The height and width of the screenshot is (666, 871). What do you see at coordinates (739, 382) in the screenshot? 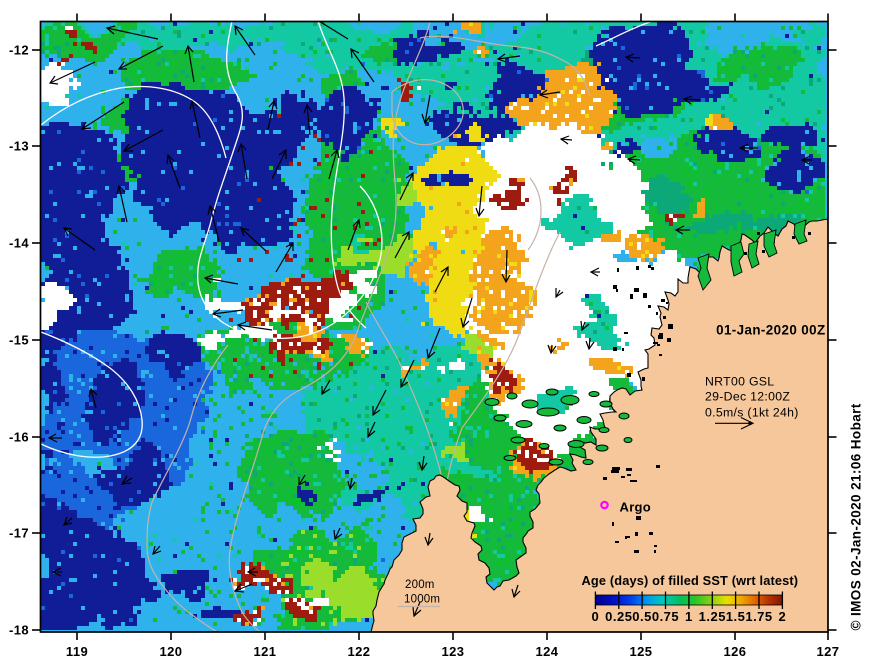
I see `svg-text: NRT00 GSL` at bounding box center [739, 382].